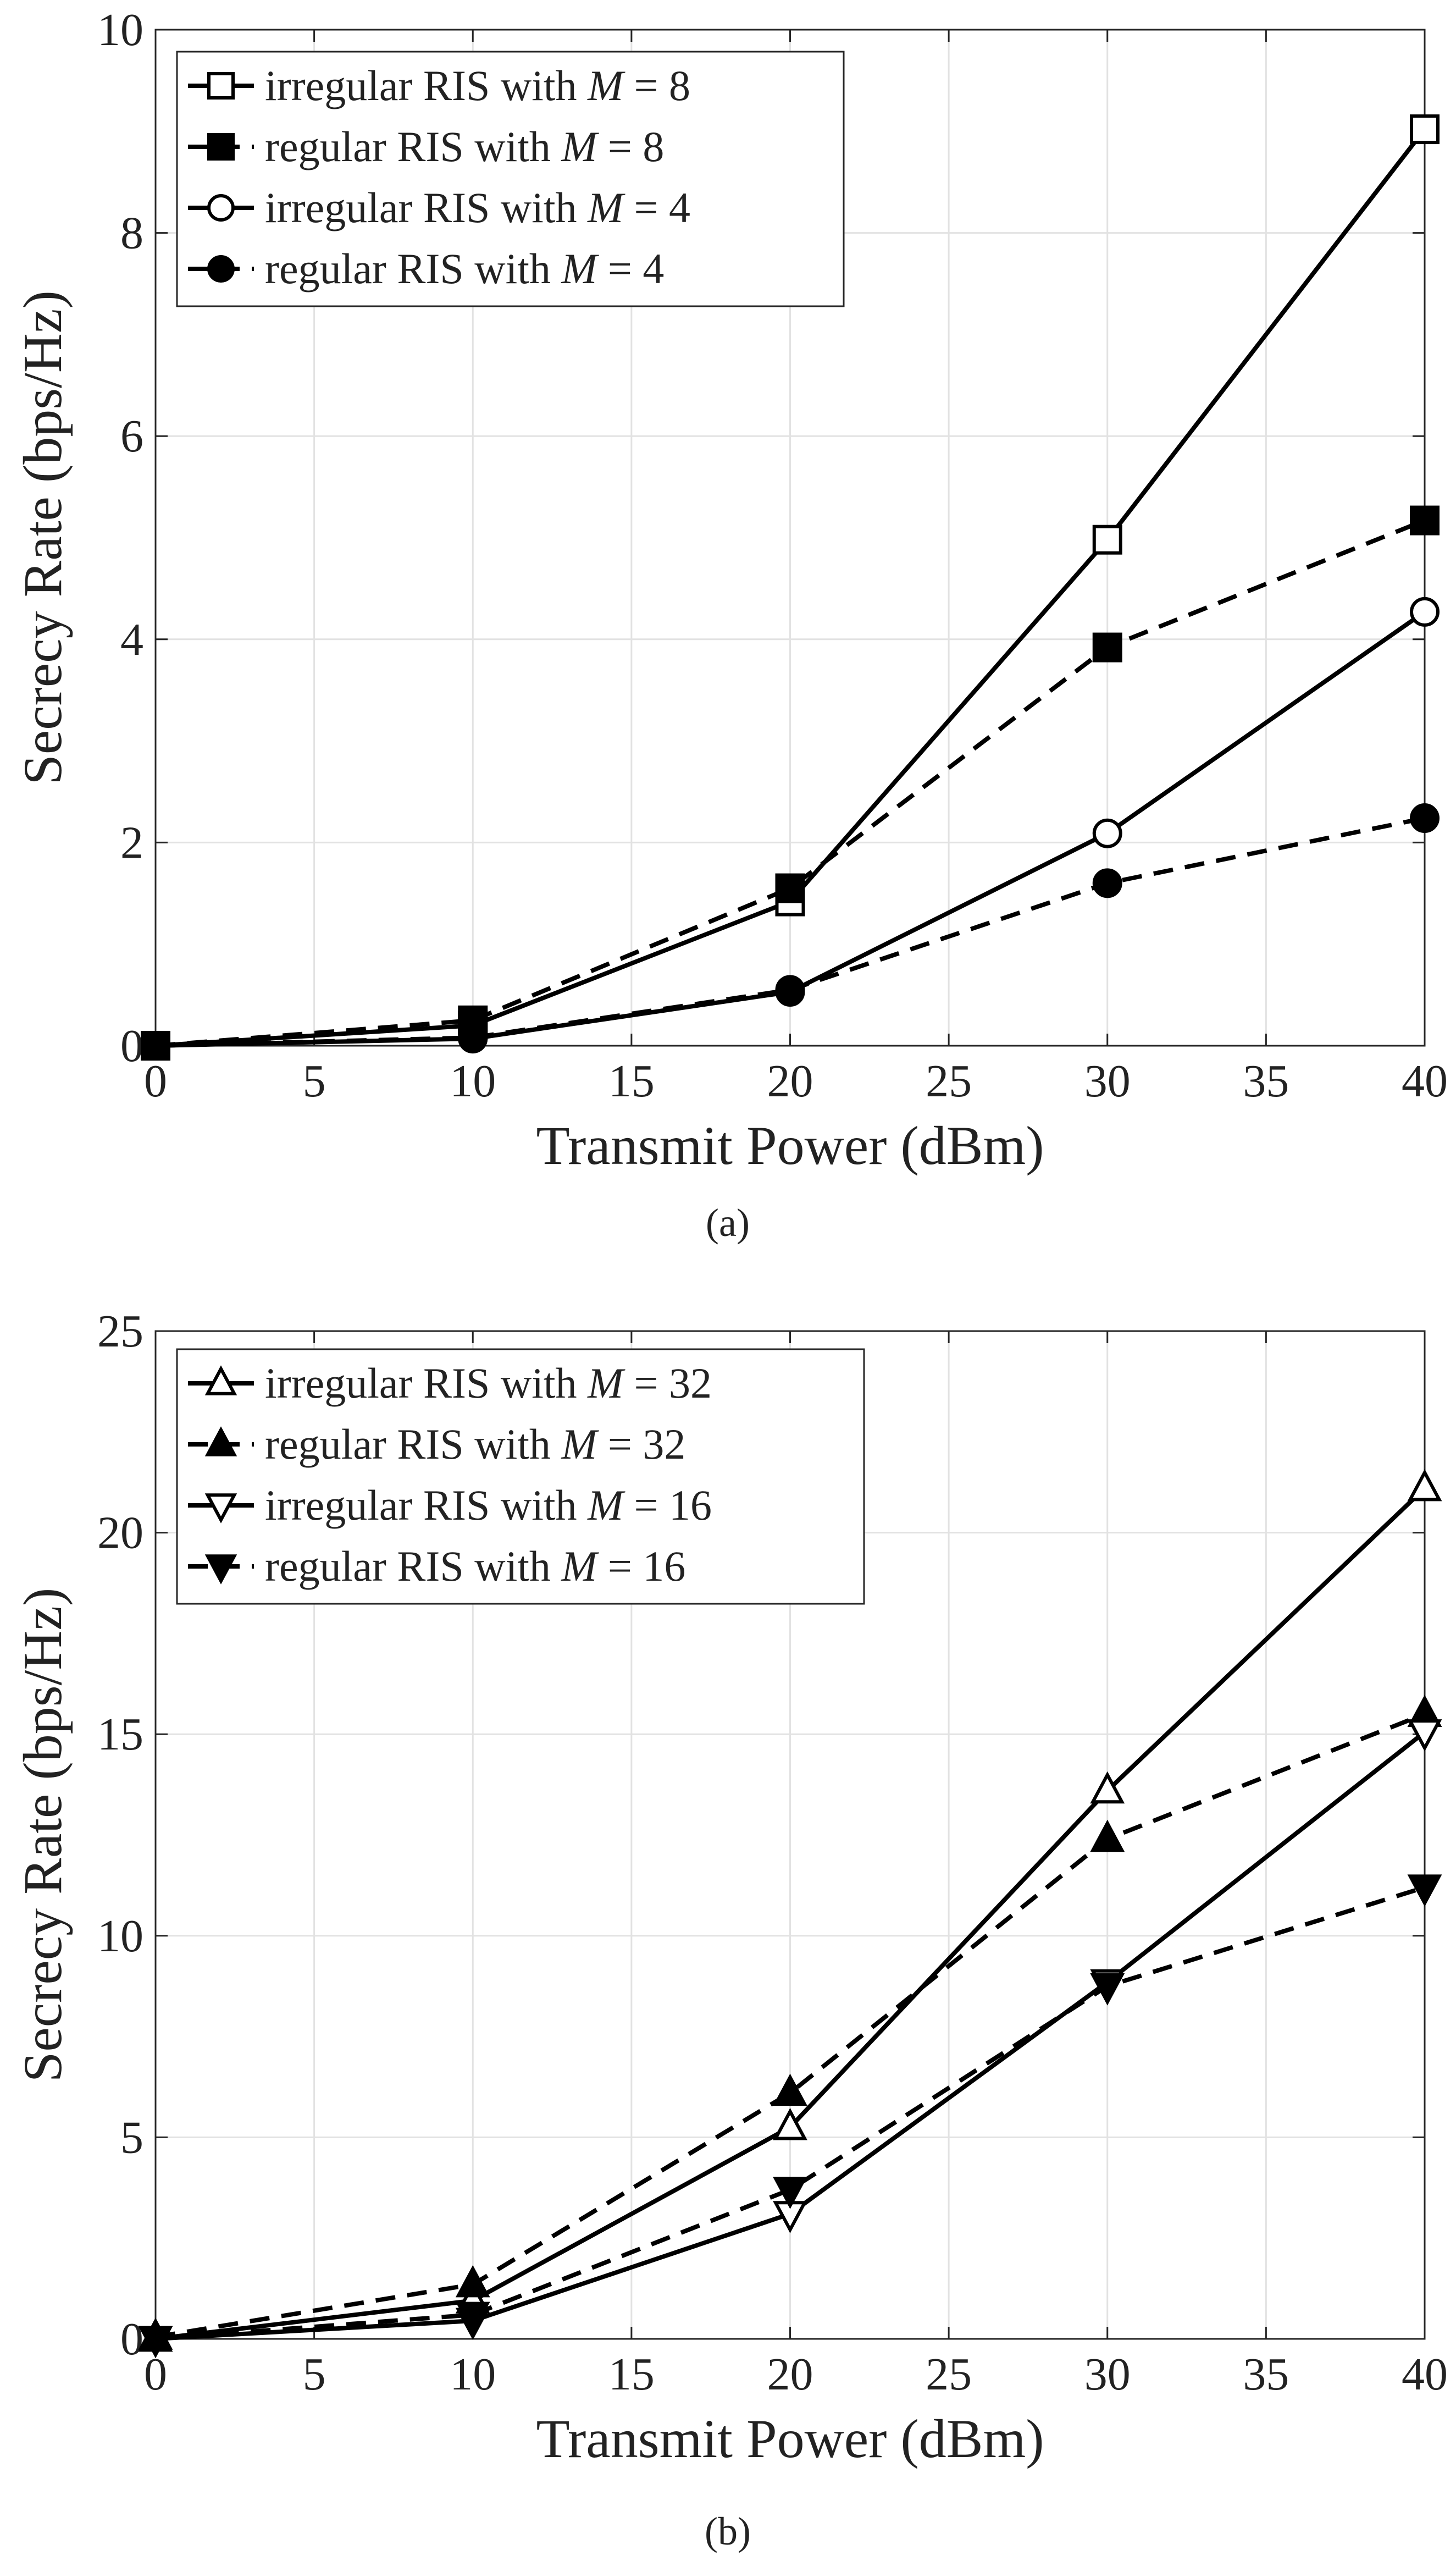 The width and height of the screenshot is (1456, 2561). I want to click on chart-b-xtick-label-2: 10, so click(473, 2375).